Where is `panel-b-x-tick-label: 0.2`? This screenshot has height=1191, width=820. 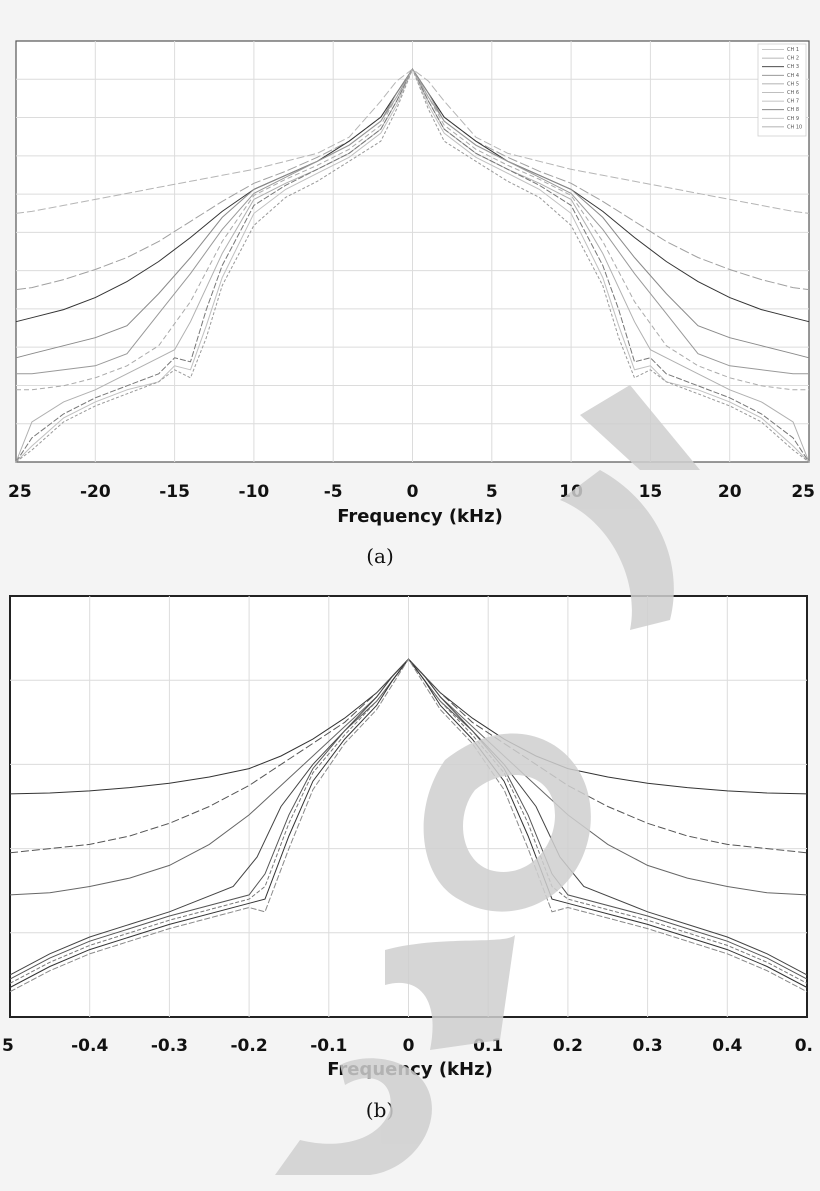 panel-b-x-tick-label: 0.2 is located at coordinates (568, 1046).